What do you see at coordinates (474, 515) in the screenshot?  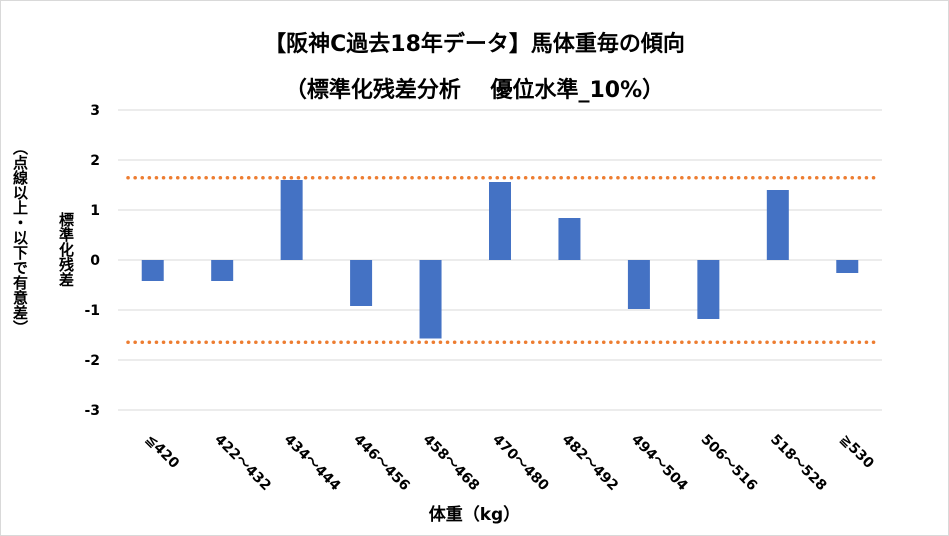 I see `x-axis-label: 体重（kg）` at bounding box center [474, 515].